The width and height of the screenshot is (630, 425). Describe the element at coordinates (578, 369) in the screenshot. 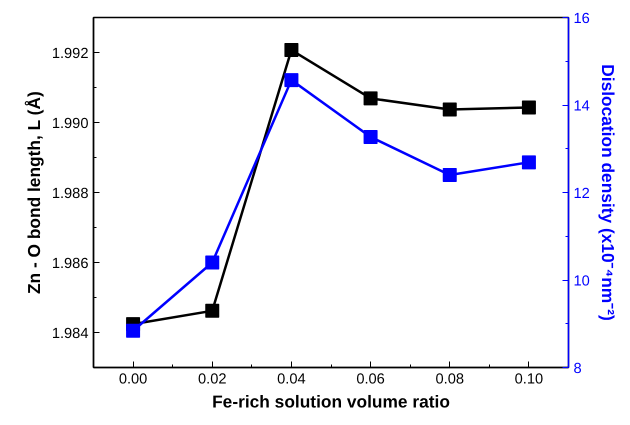

I see `y2-tick-label: 8` at that location.